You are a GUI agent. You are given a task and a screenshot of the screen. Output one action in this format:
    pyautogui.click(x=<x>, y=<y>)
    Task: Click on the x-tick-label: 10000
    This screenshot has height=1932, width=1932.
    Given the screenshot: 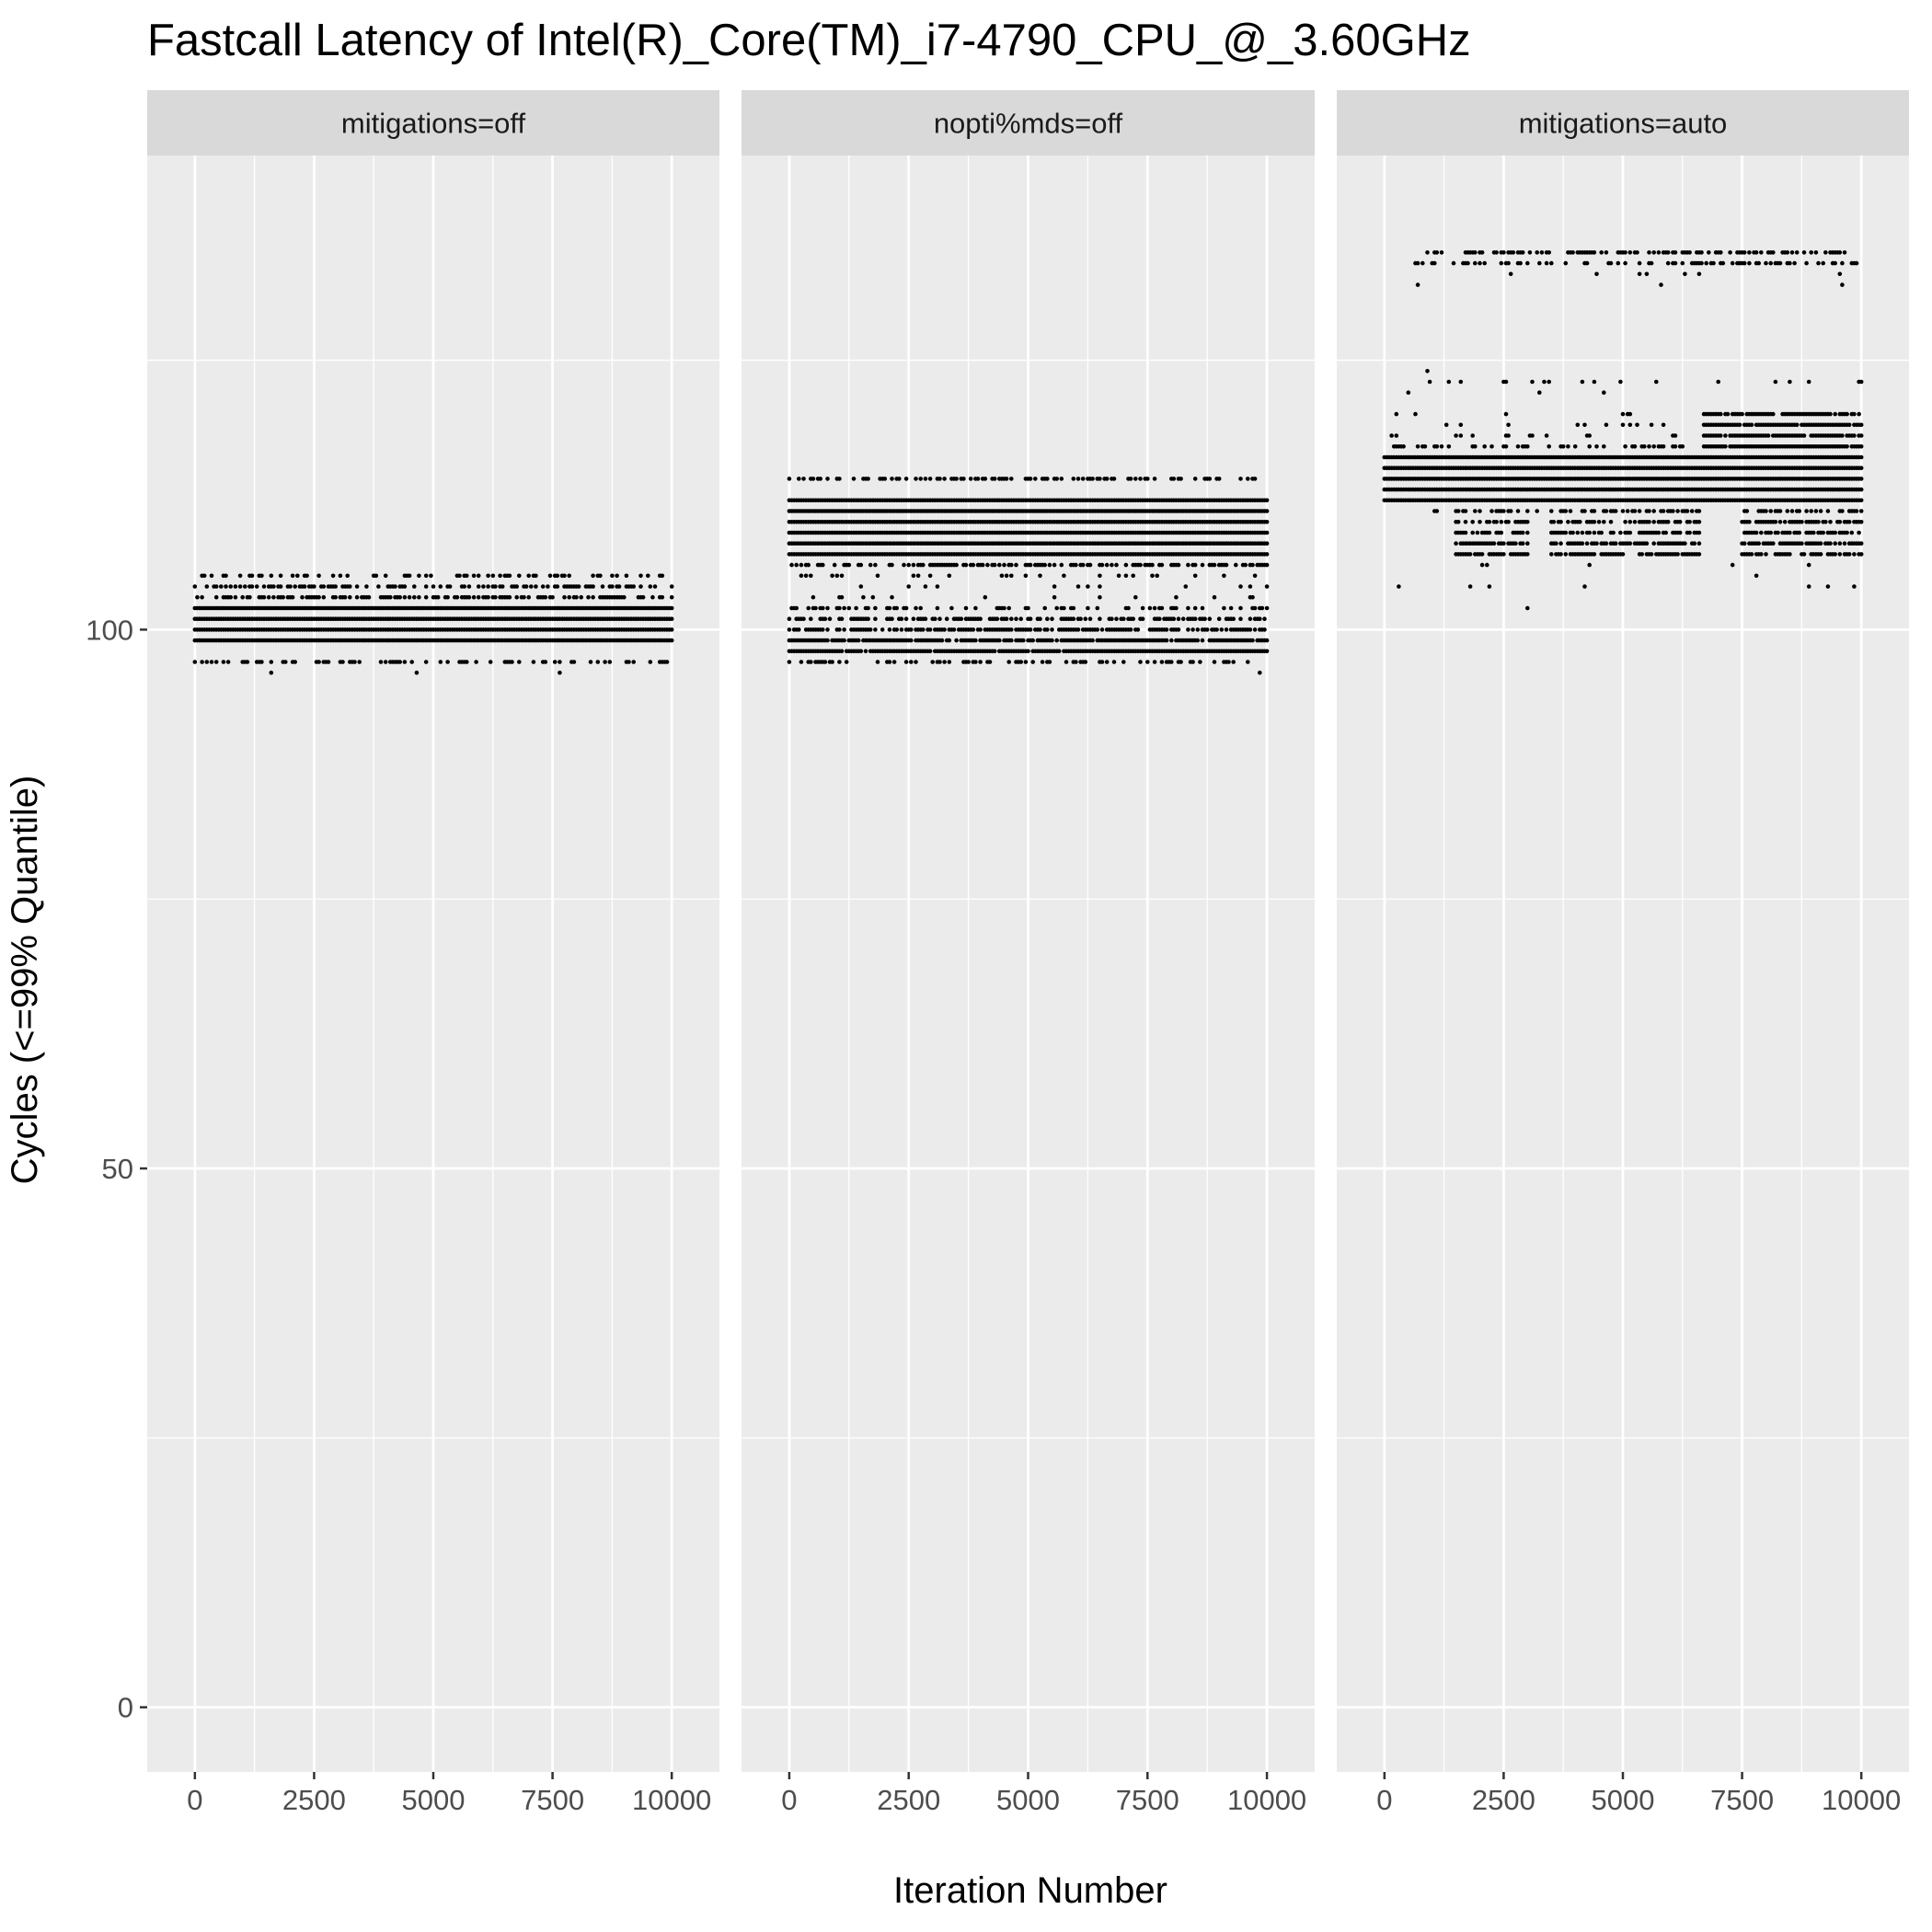 What is the action you would take?
    pyautogui.click(x=671, y=1800)
    